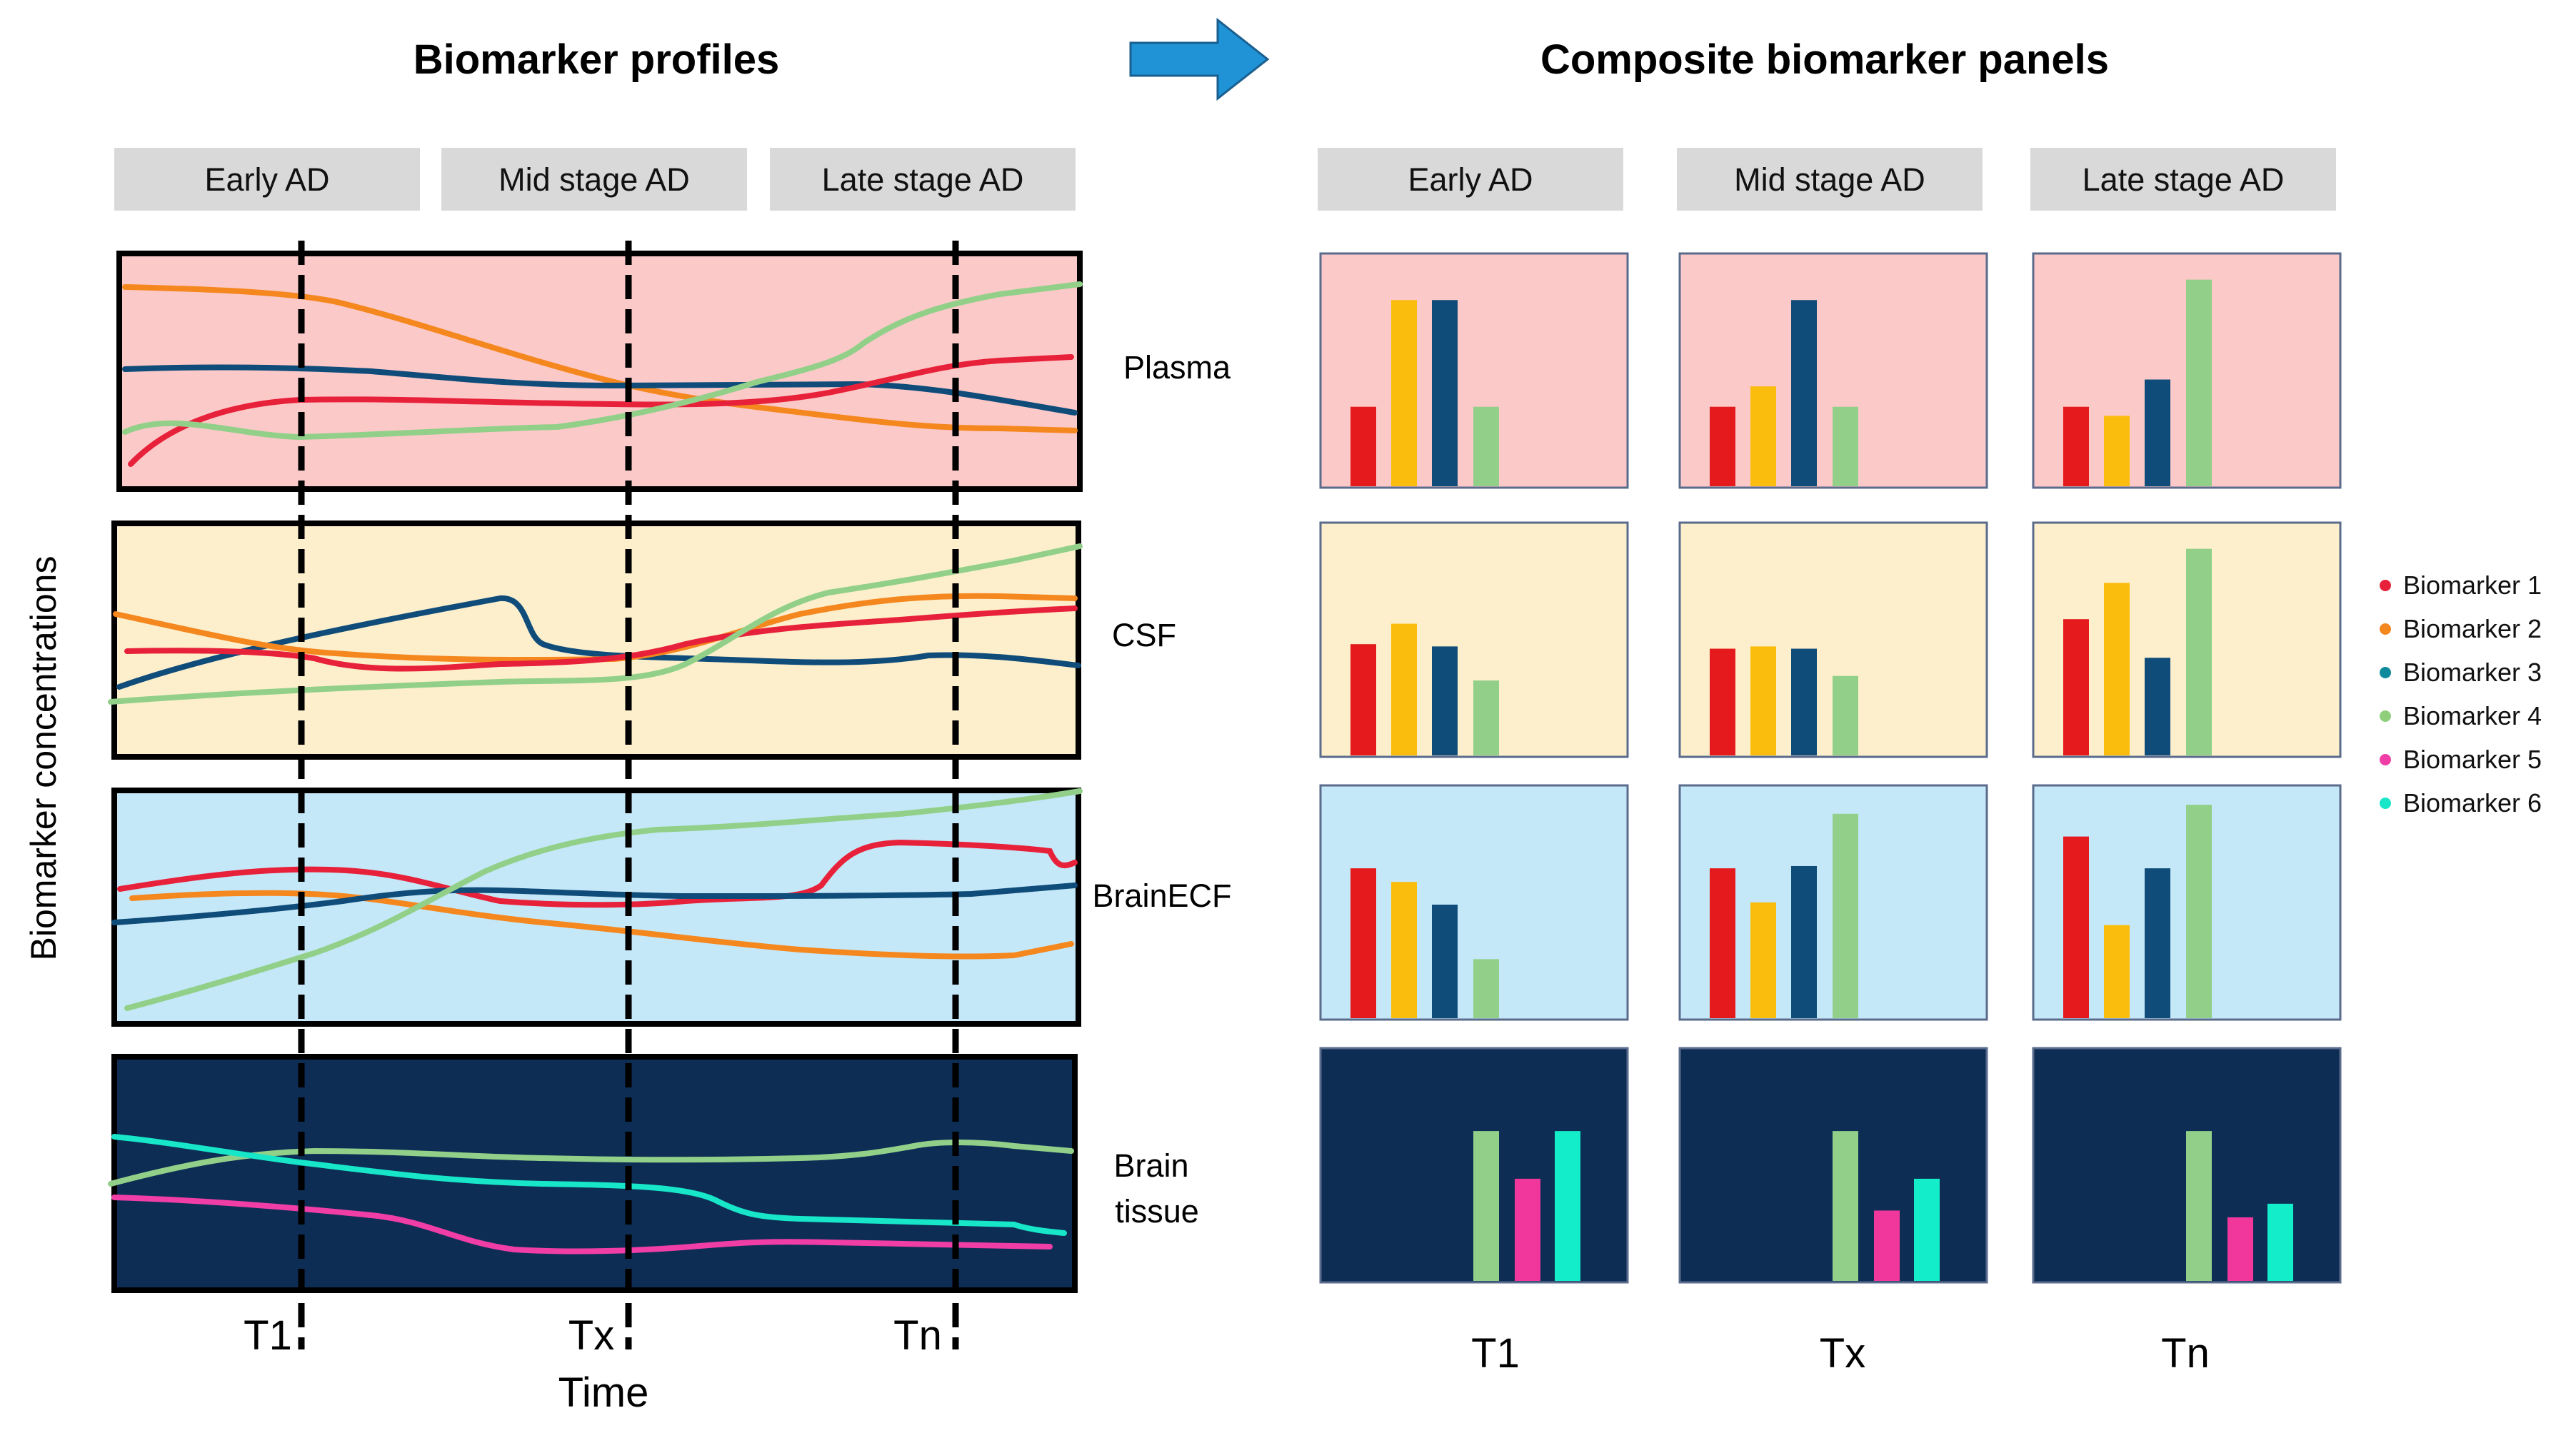  Describe the element at coordinates (2157, 943) in the screenshot. I see `bar-brainecf-2-b3` at that location.